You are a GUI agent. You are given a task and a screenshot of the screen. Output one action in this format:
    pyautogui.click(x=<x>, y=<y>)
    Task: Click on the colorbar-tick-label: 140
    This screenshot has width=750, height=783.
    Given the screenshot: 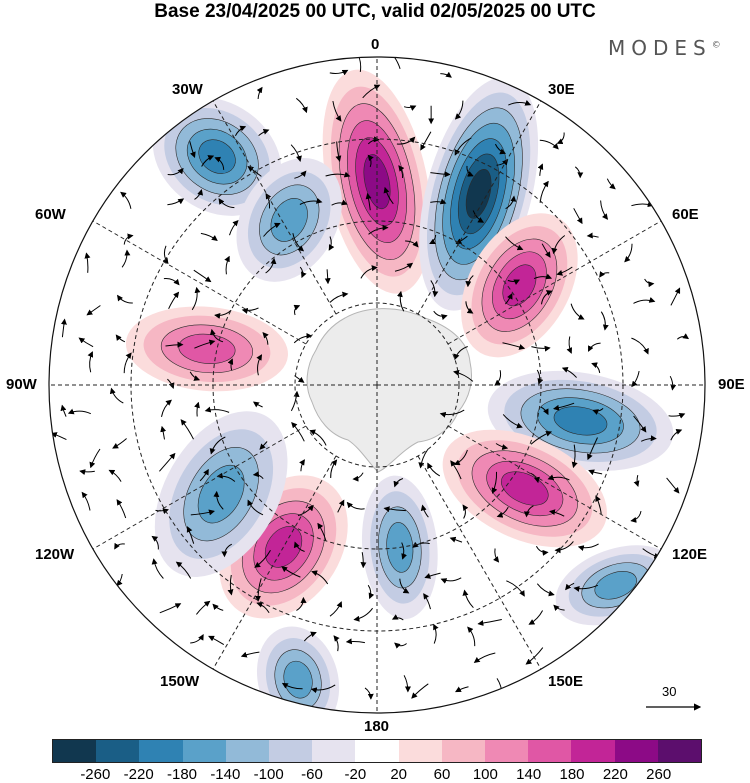 What is the action you would take?
    pyautogui.click(x=529, y=774)
    